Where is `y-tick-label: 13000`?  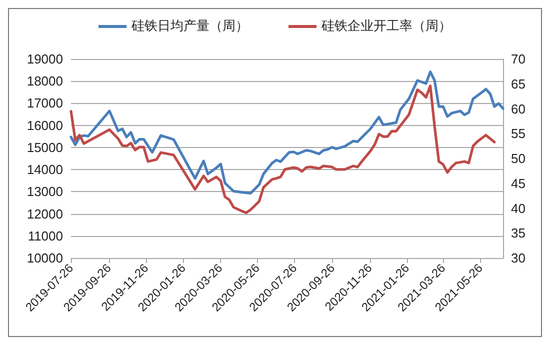
y-tick-label: 13000 is located at coordinates (44, 192).